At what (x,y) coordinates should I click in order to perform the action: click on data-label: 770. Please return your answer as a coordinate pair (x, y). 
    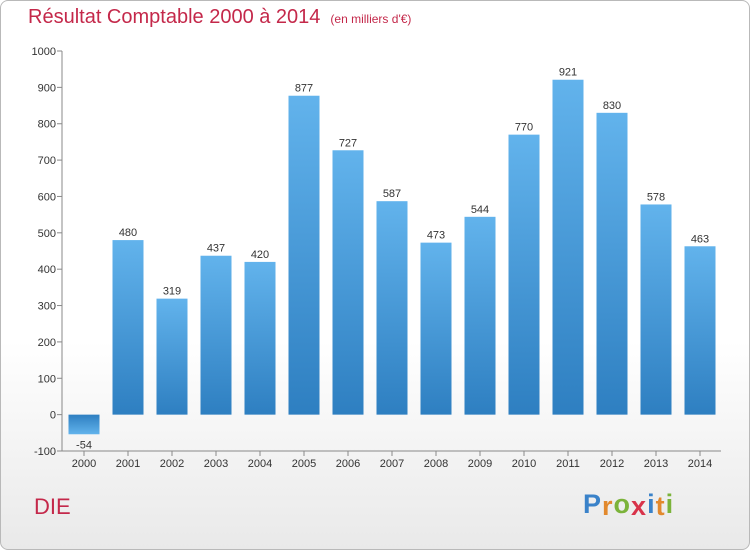
    Looking at the image, I should click on (524, 128).